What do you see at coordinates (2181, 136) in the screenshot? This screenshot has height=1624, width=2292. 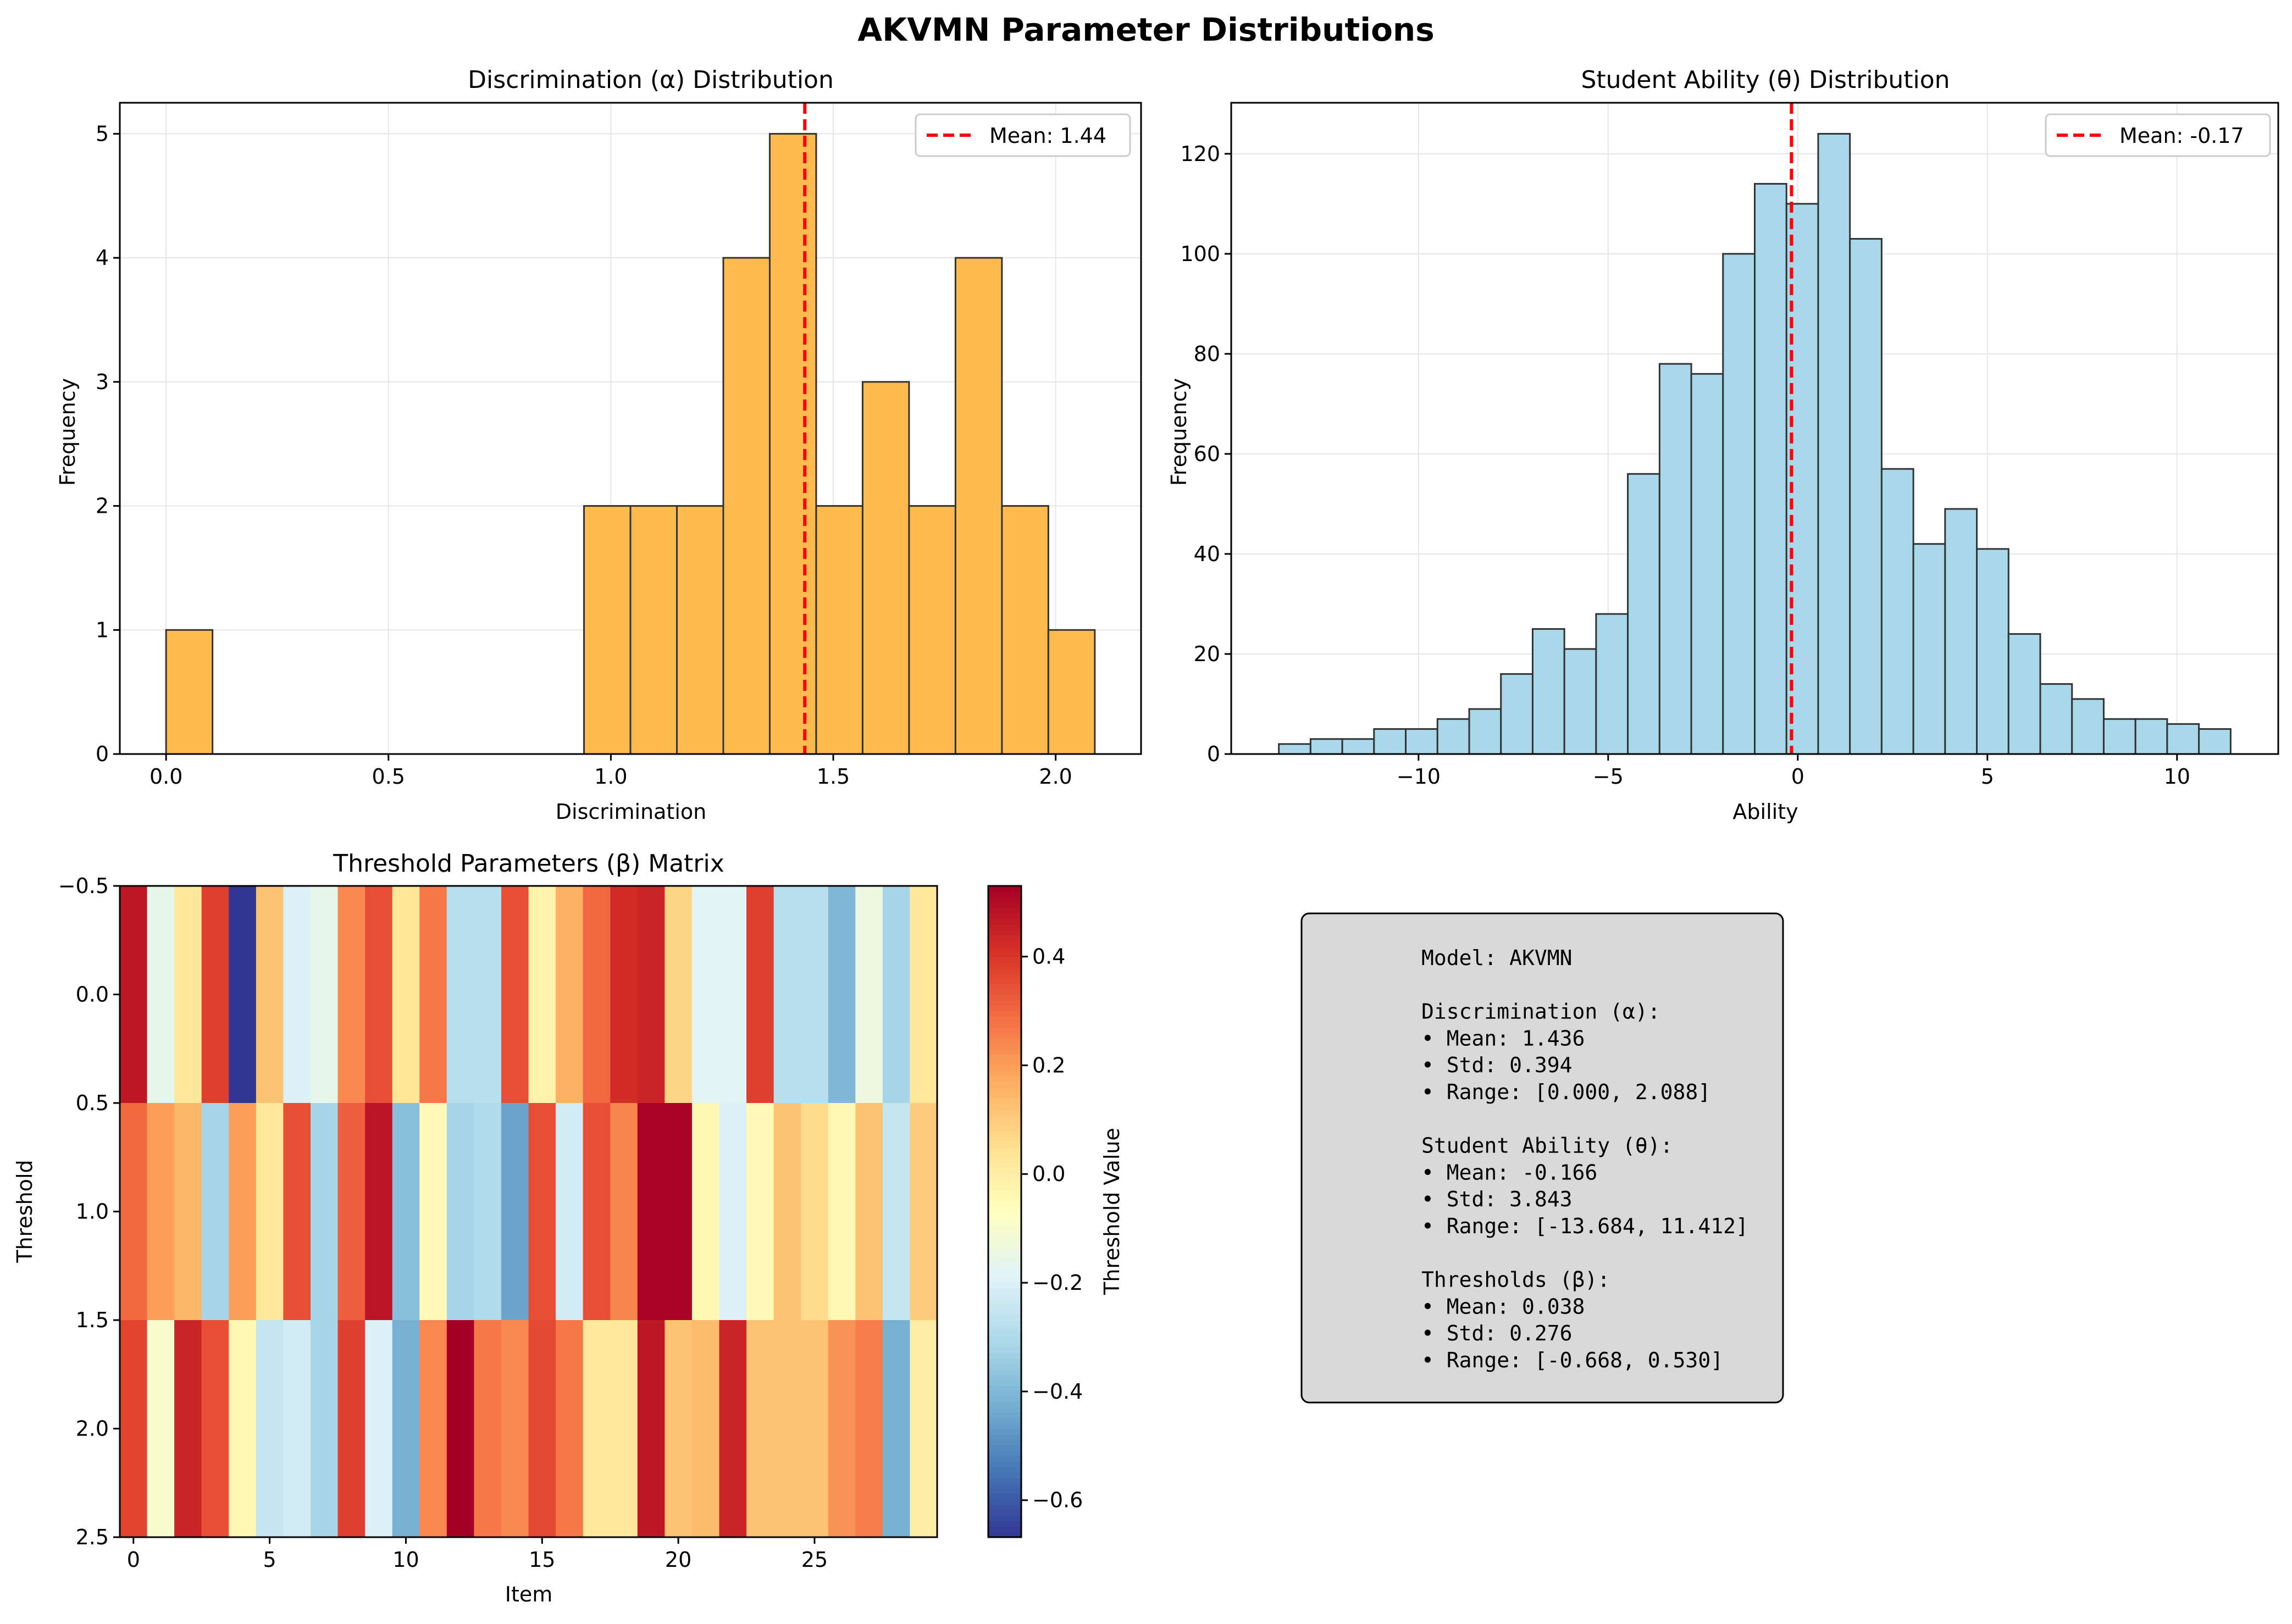 I see `ability-legend-label: Mean: -0.17` at bounding box center [2181, 136].